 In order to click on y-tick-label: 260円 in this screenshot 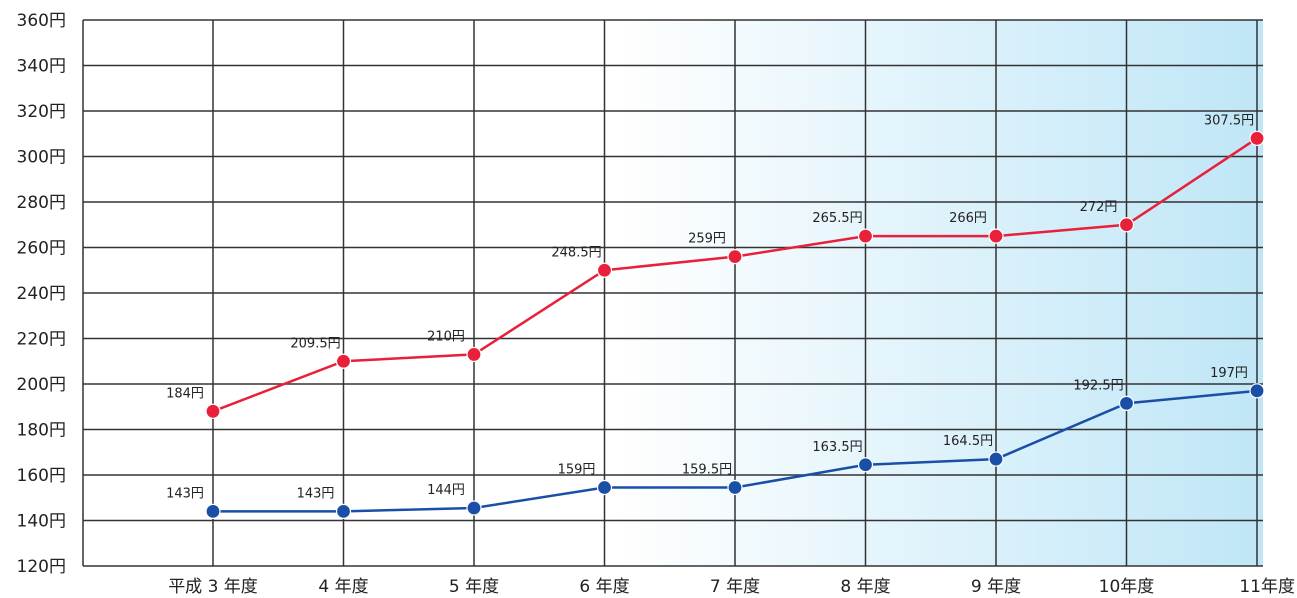, I will do `click(41, 249)`.